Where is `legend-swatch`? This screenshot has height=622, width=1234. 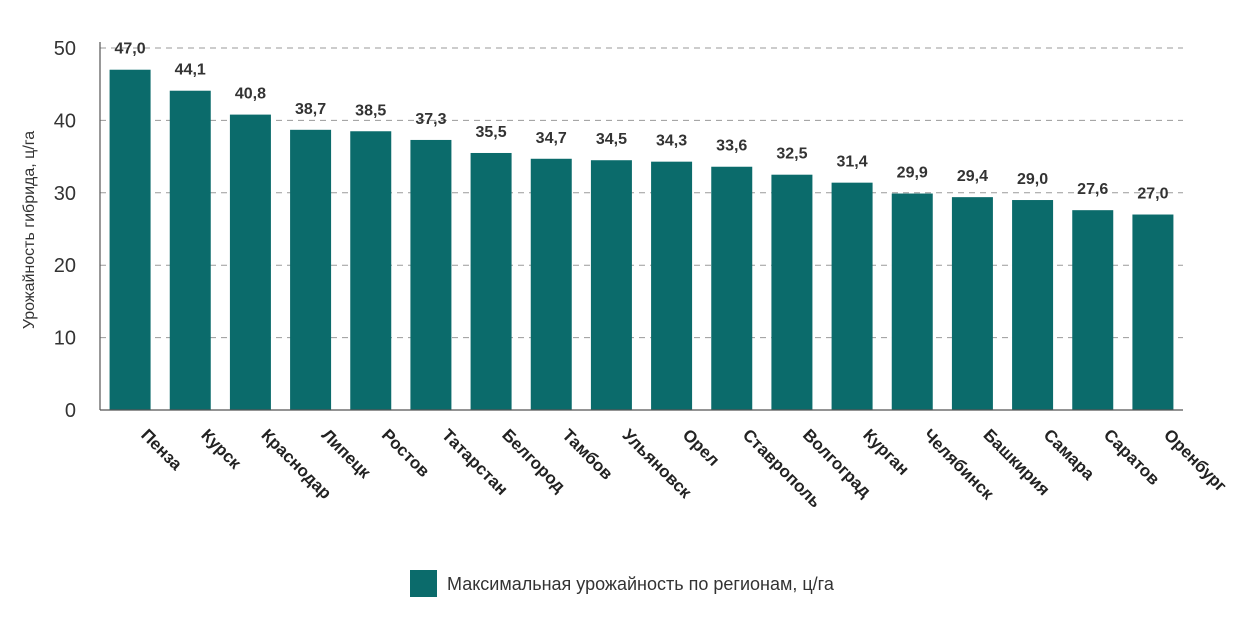
legend-swatch is located at coordinates (423, 583).